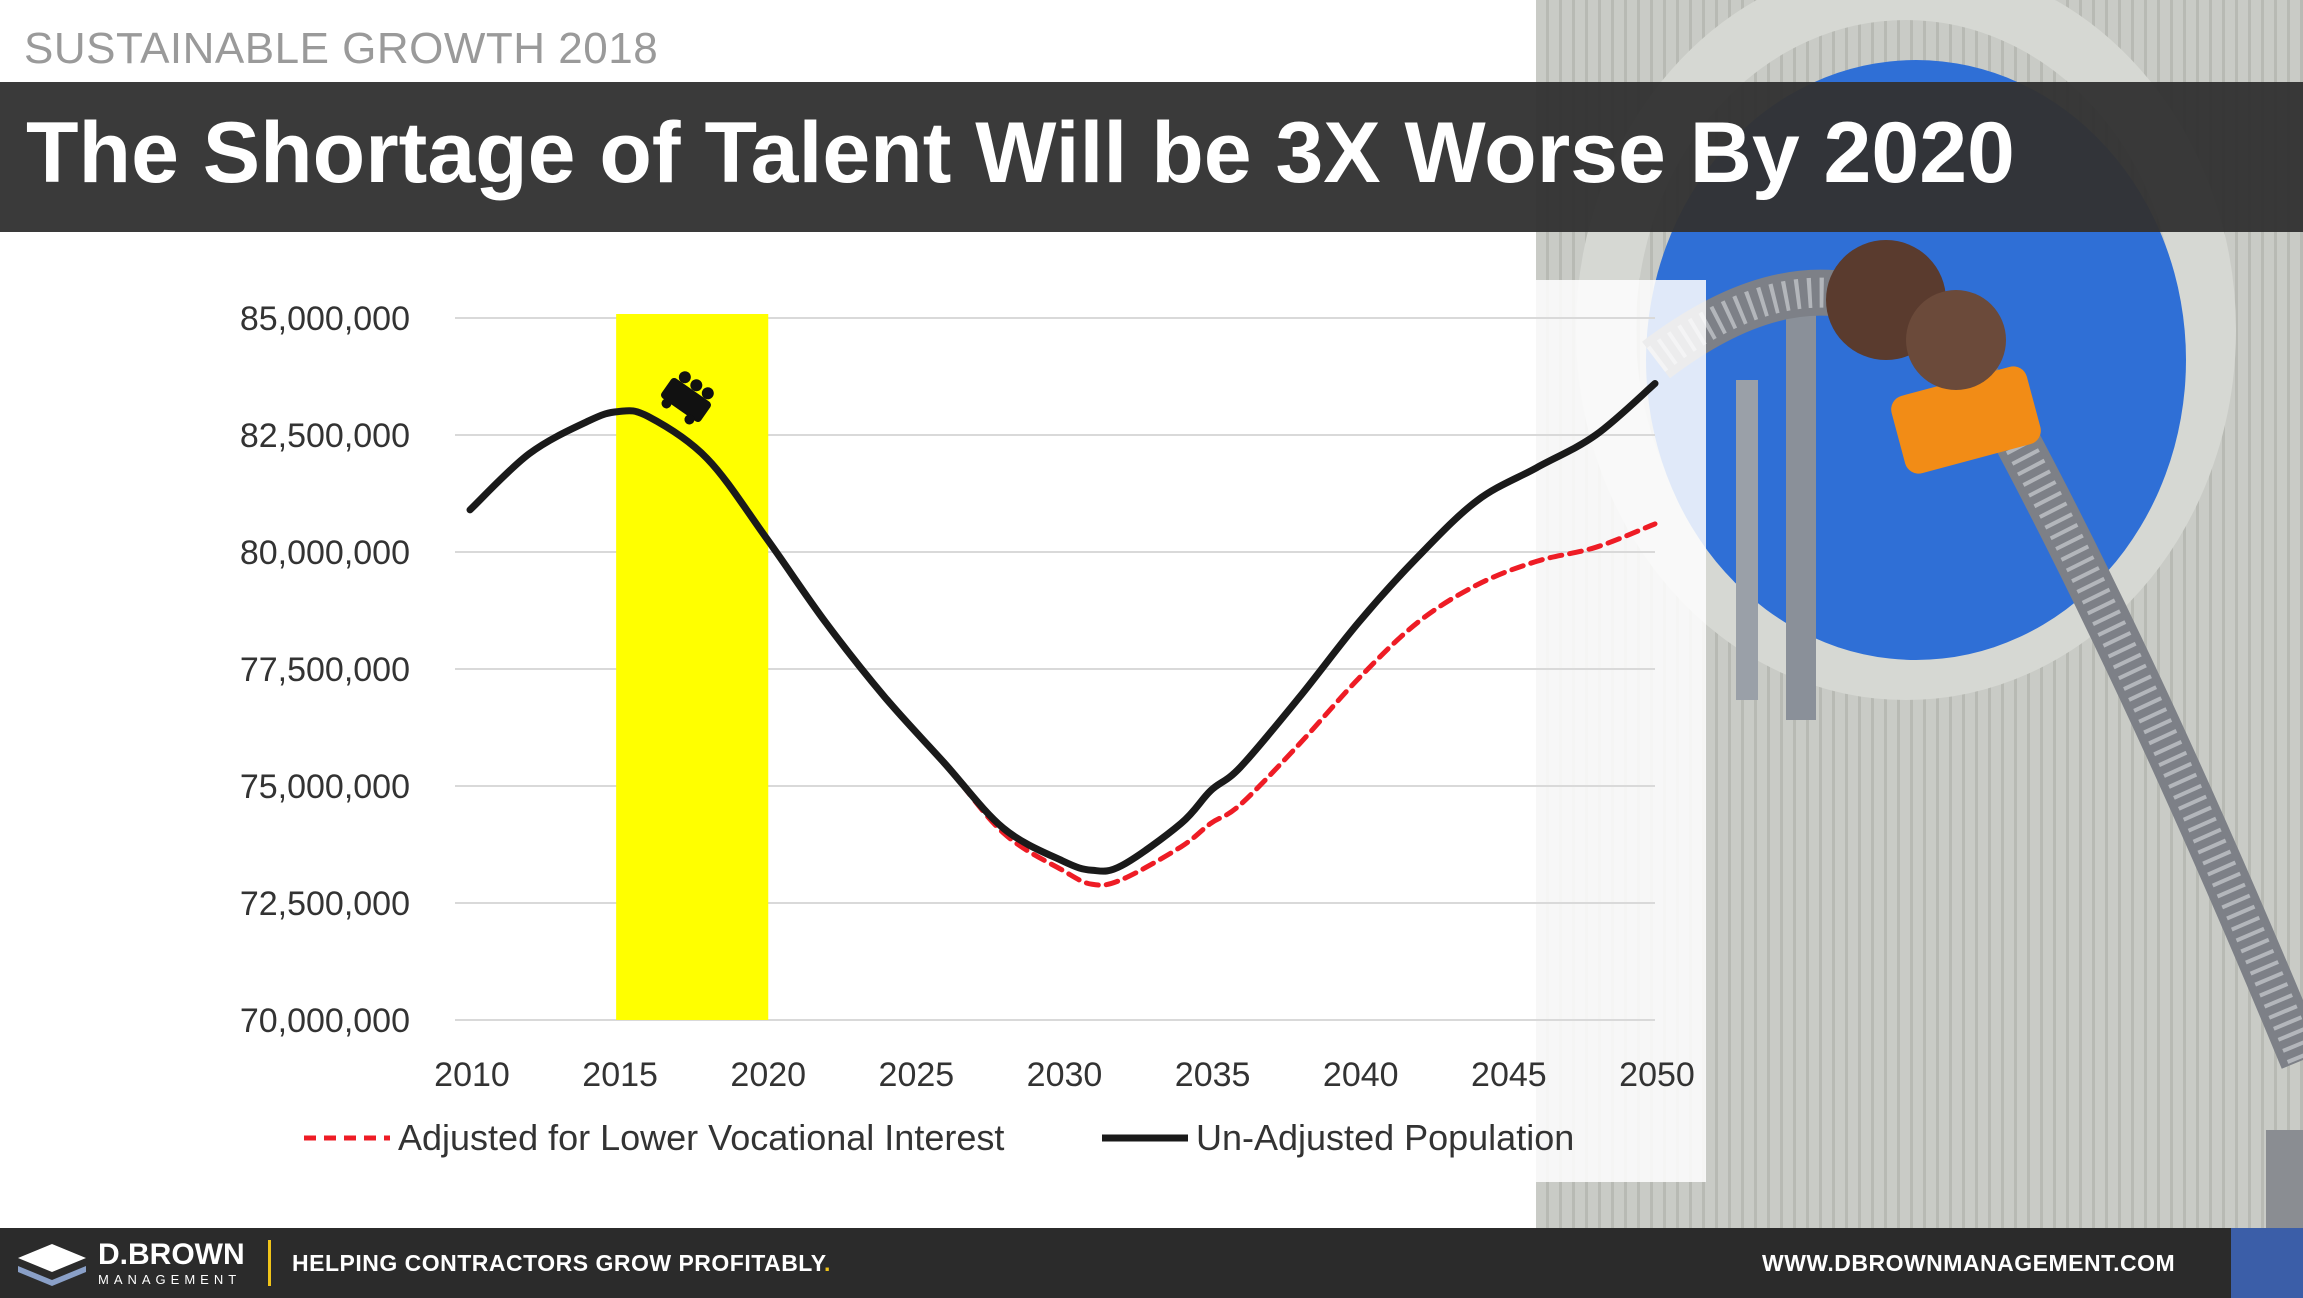 This screenshot has height=1298, width=2303. I want to click on y-tick-label: 85,000,000, so click(325, 319).